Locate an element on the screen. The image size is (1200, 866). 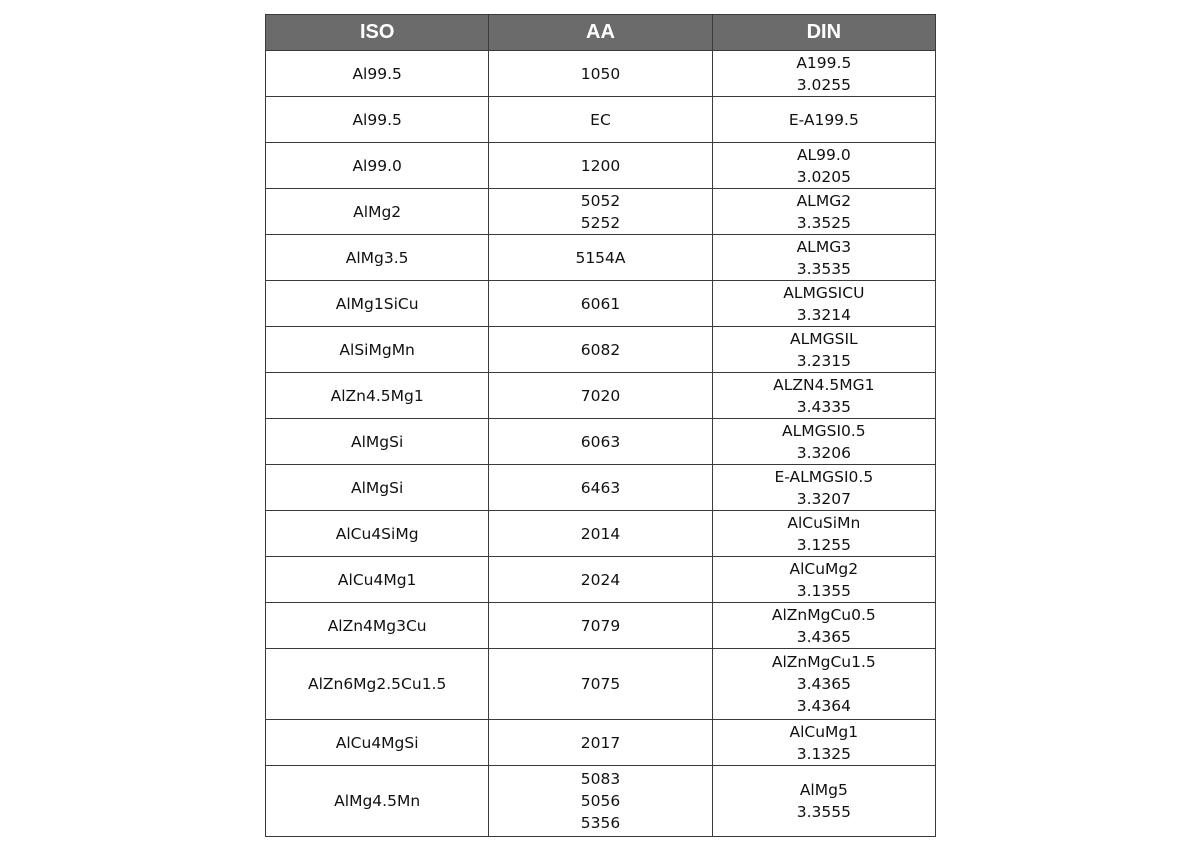
cell-line: 5356 is located at coordinates (600, 823).